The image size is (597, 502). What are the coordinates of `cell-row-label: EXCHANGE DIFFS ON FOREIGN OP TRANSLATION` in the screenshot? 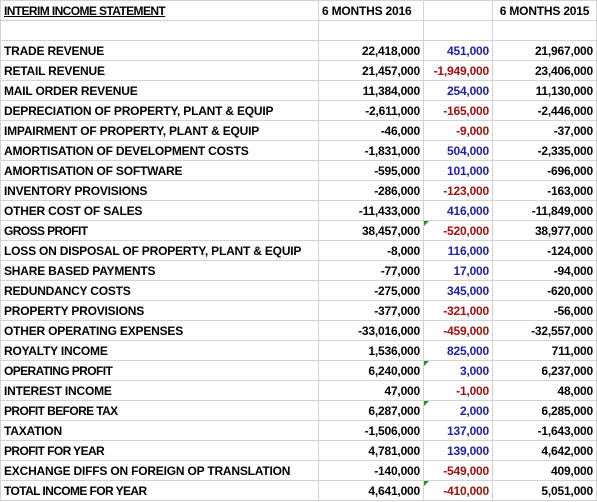 It's located at (159, 470).